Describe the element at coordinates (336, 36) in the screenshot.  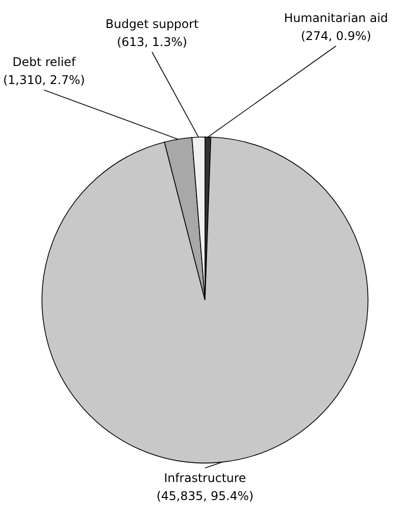
I see `data-label: (274, 0.9%)` at that location.